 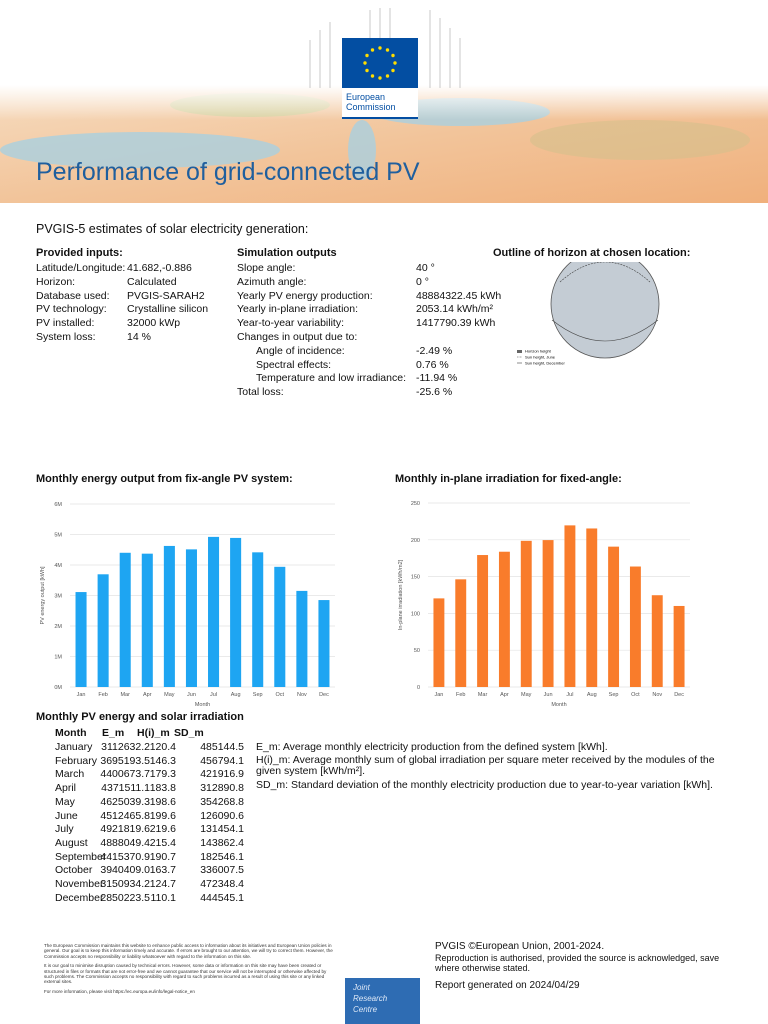 I want to click on x-axis-label: Month, so click(x=558, y=705).